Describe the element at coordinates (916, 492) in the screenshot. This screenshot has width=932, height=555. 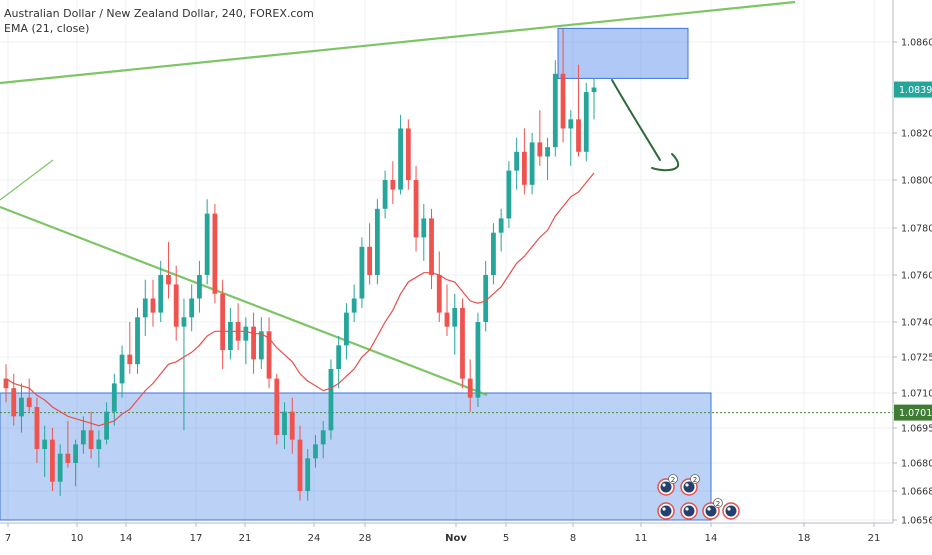
I see `price-tick-label: 1.06680` at that location.